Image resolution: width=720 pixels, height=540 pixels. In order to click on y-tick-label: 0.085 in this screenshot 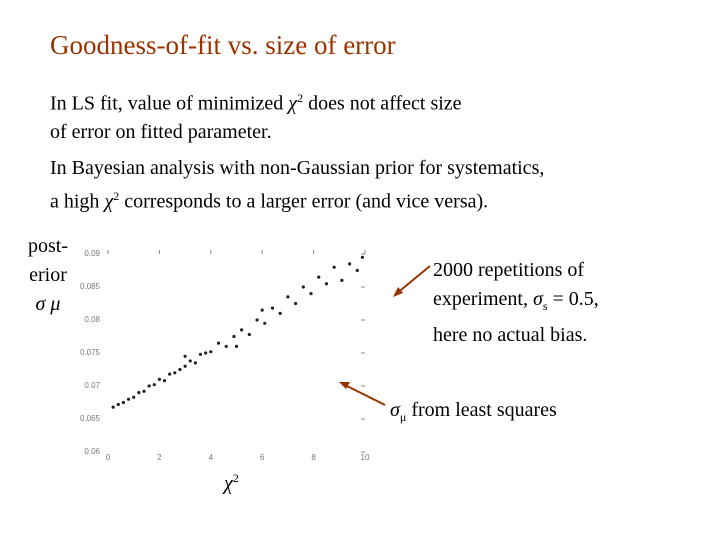, I will do `click(90, 286)`.